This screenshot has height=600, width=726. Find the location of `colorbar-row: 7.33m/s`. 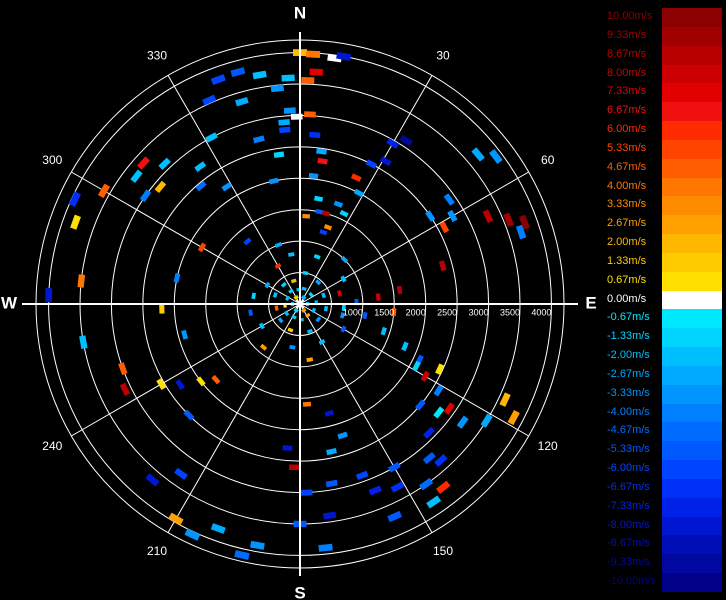

colorbar-row: 7.33m/s is located at coordinates (666, 93).